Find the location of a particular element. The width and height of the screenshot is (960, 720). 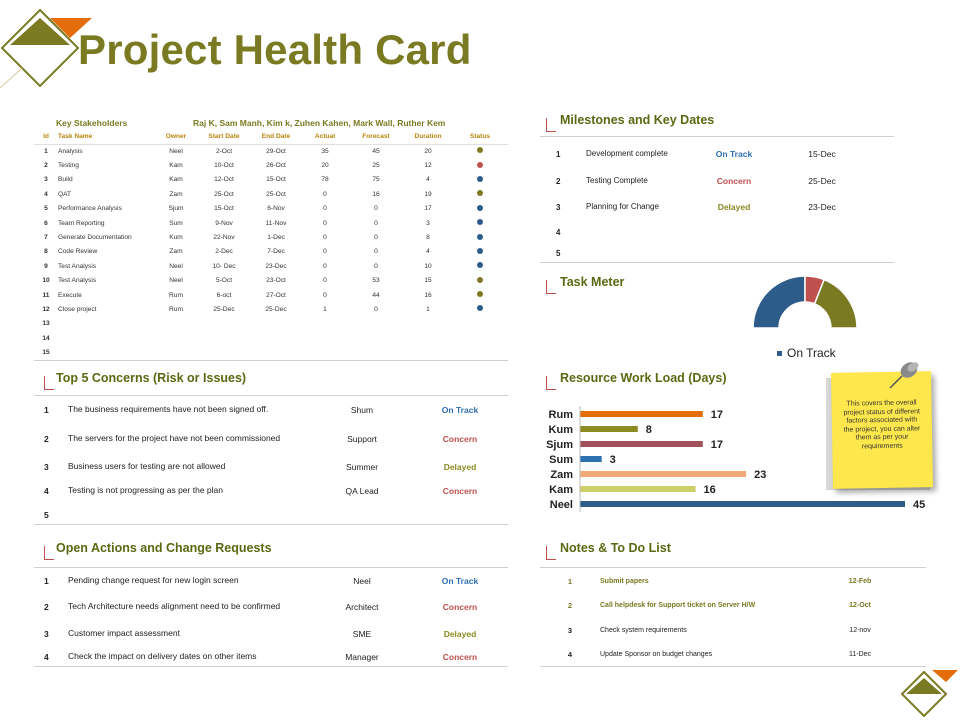

task-row: 13 is located at coordinates (271, 324).